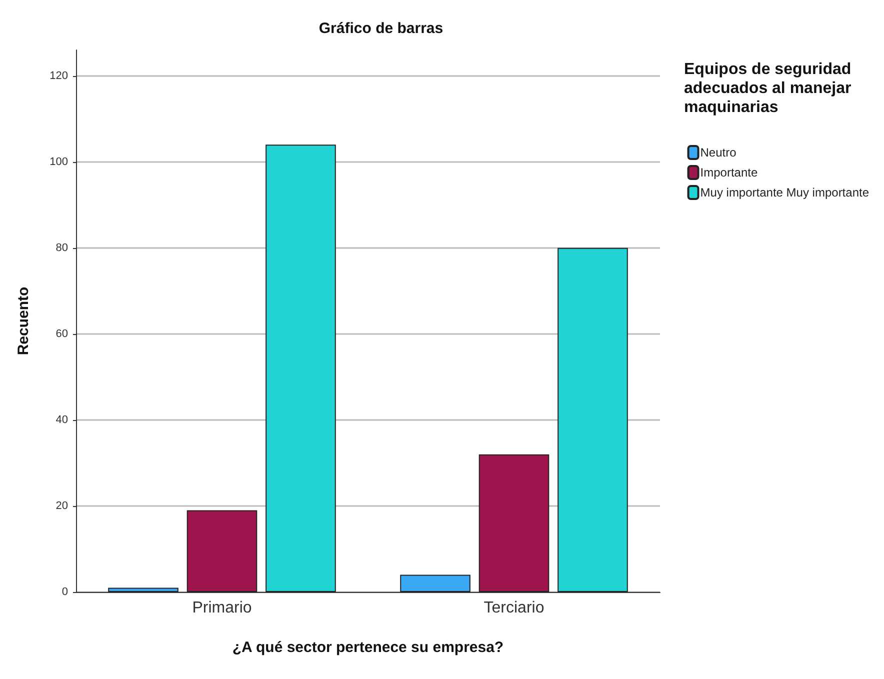 This screenshot has height=679, width=884. I want to click on x-axis-title: ¿A qué sector pertenece su empresa?, so click(368, 647).